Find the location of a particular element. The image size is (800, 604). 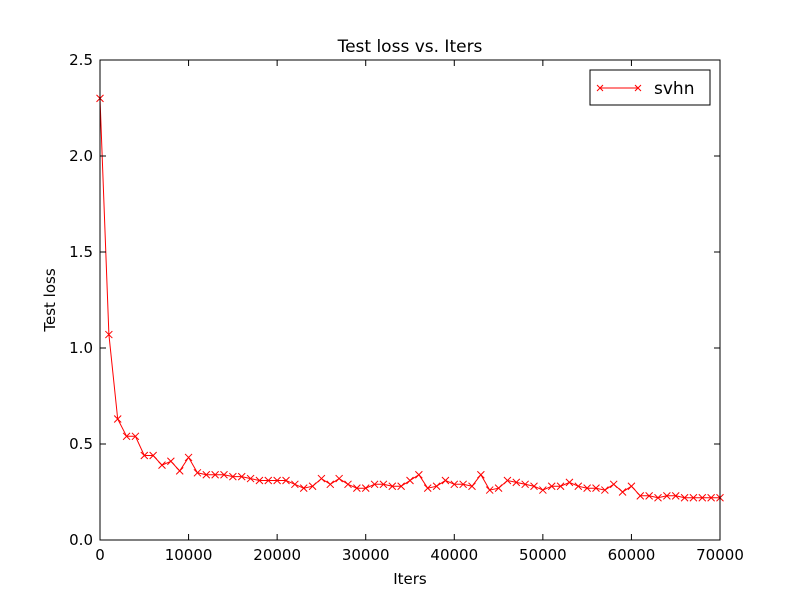

x-tick-label: 20000 is located at coordinates (277, 555).